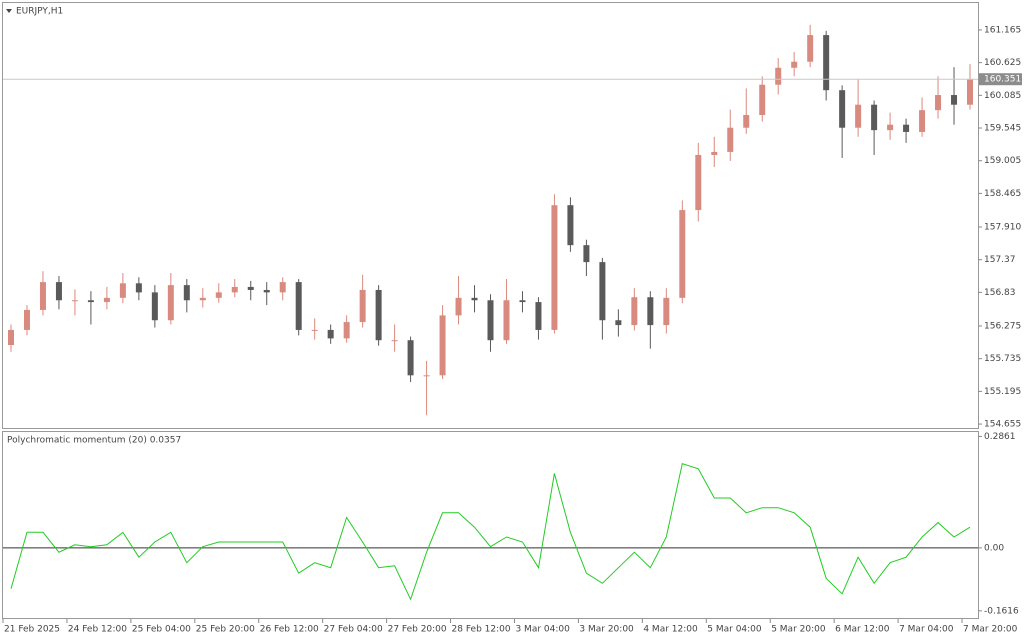 Image resolution: width=1024 pixels, height=640 pixels. I want to click on last-price-box, so click(1000, 79).